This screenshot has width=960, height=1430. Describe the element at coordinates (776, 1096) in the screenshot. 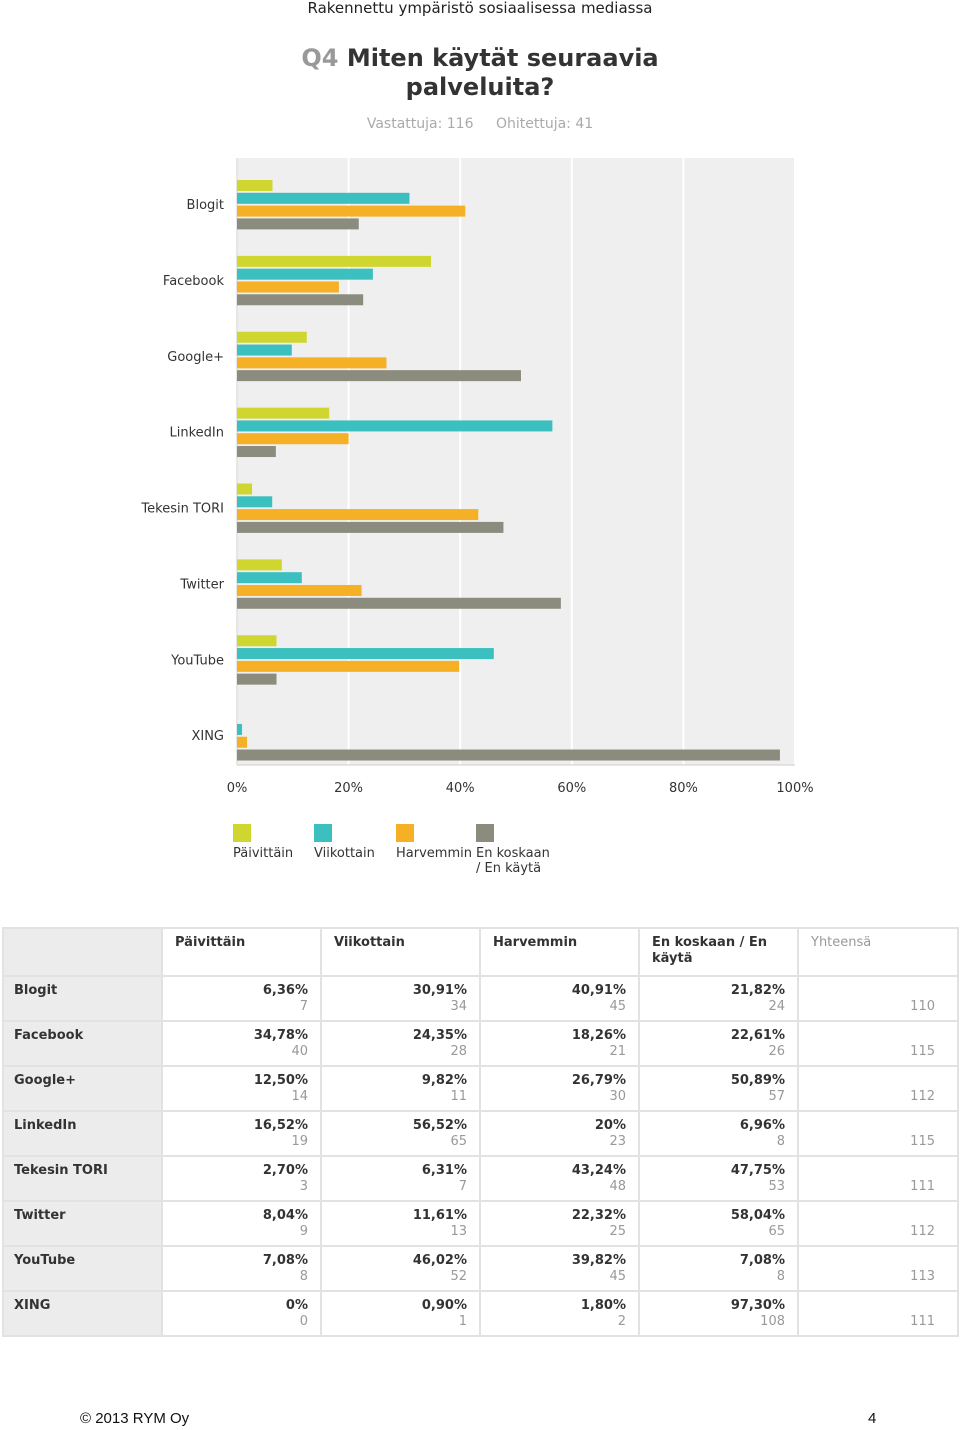

I see `cell-count: 57` at that location.